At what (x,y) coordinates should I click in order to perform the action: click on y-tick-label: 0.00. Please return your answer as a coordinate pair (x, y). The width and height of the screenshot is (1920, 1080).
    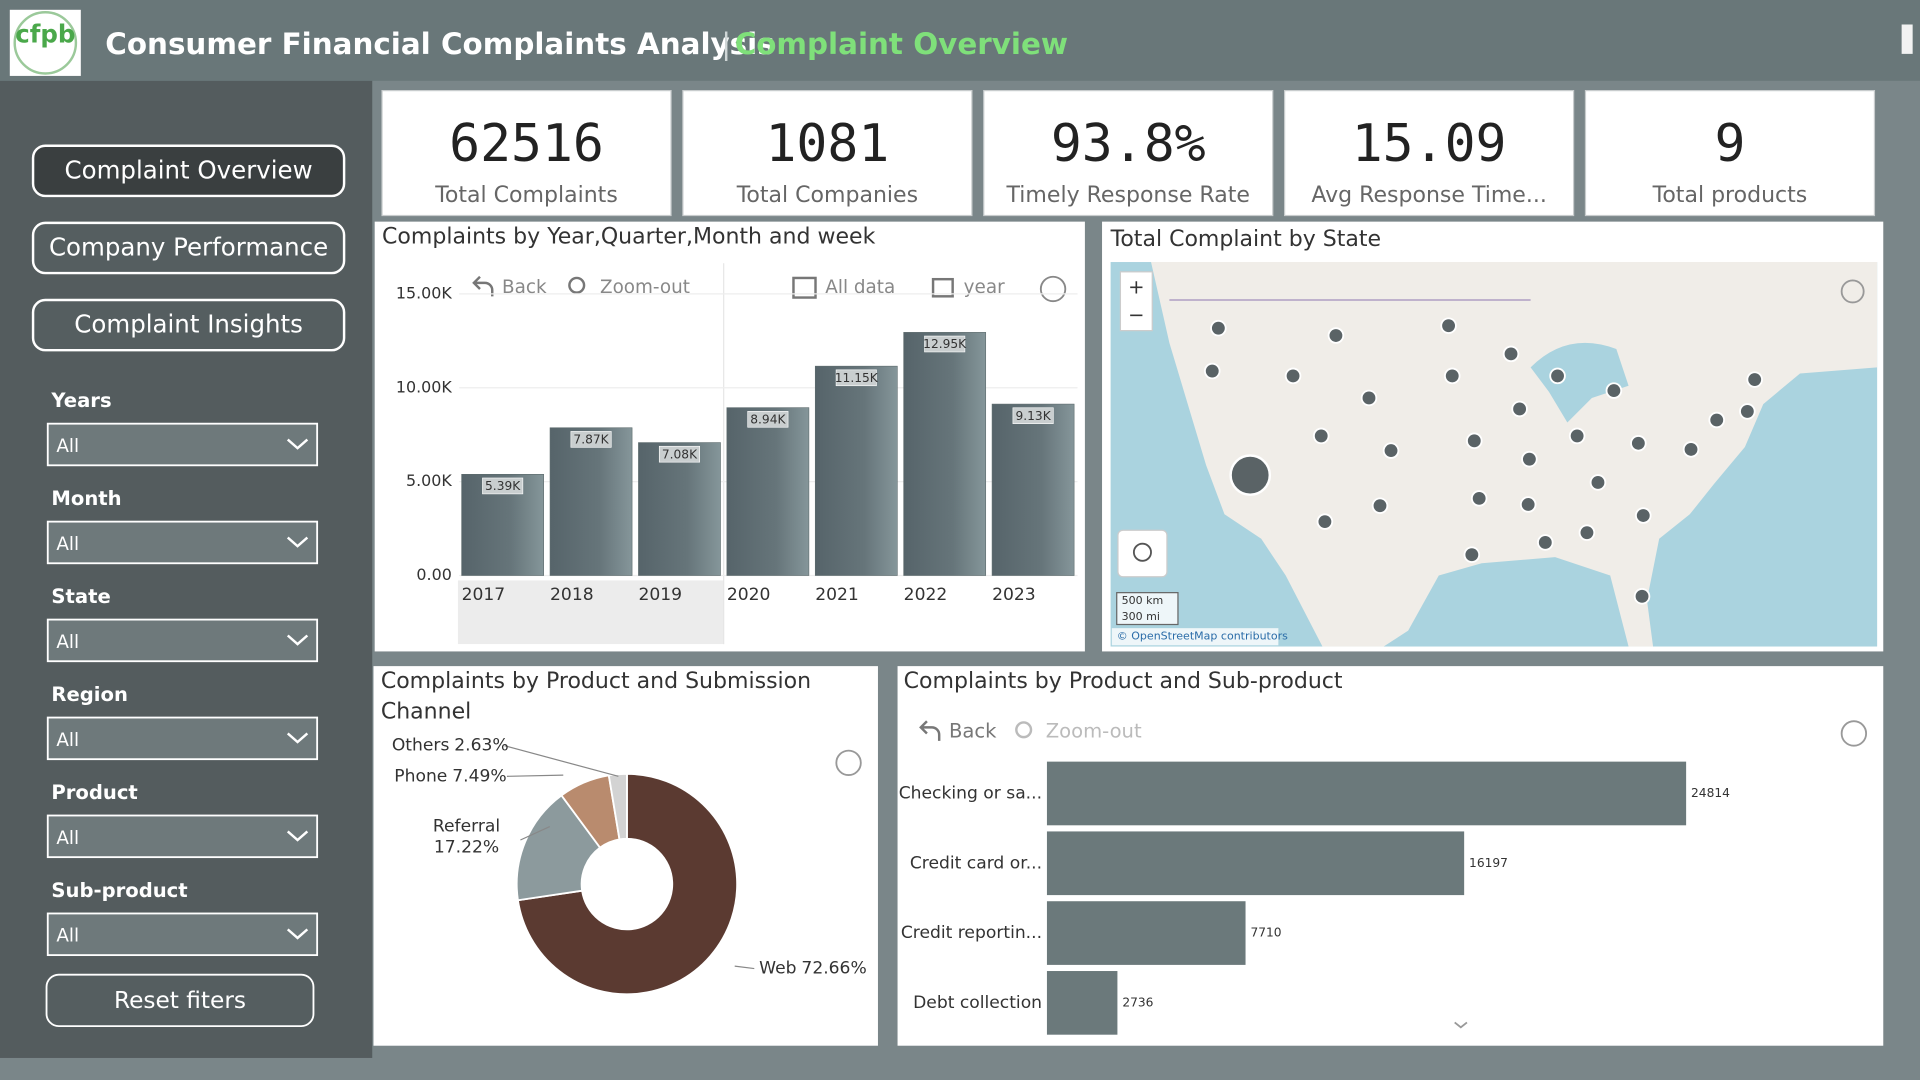
    Looking at the image, I should click on (433, 574).